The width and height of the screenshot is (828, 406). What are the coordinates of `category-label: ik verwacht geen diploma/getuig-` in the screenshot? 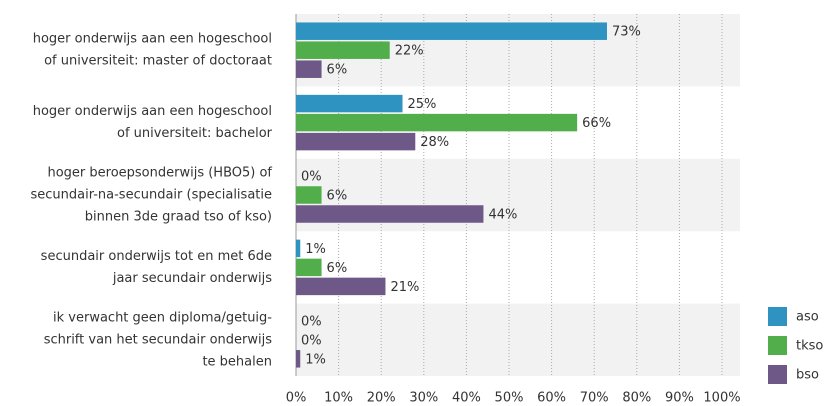 It's located at (162, 317).